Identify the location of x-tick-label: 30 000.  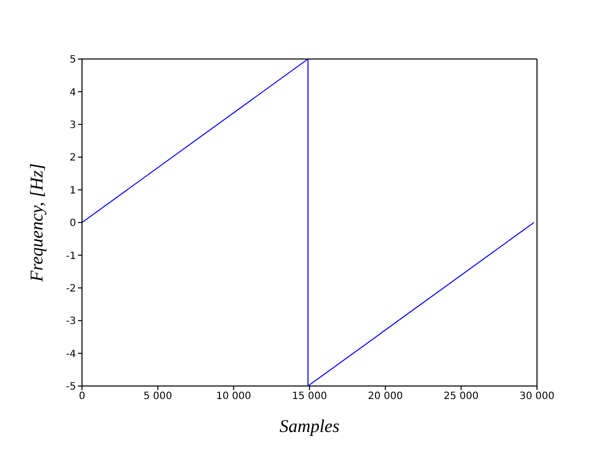
(537, 396).